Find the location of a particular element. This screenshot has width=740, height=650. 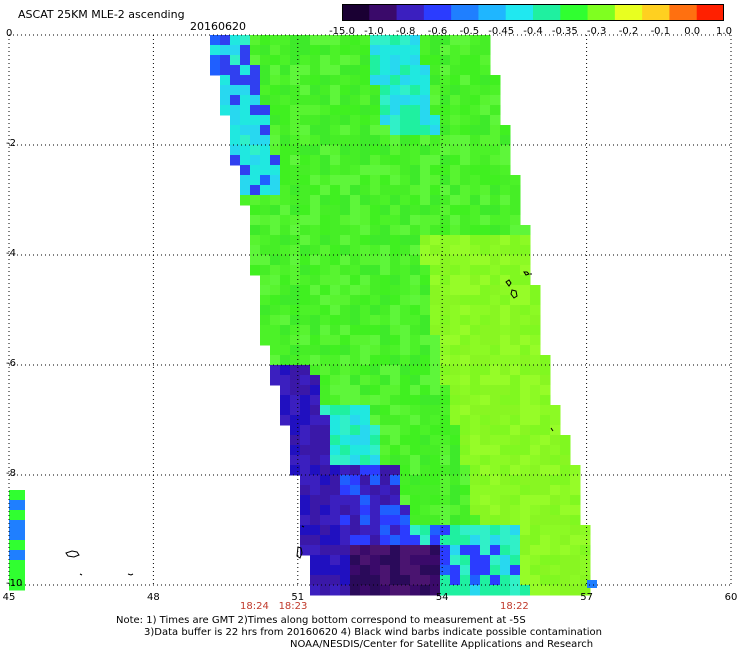

longitude-tick: 60 is located at coordinates (731, 597).